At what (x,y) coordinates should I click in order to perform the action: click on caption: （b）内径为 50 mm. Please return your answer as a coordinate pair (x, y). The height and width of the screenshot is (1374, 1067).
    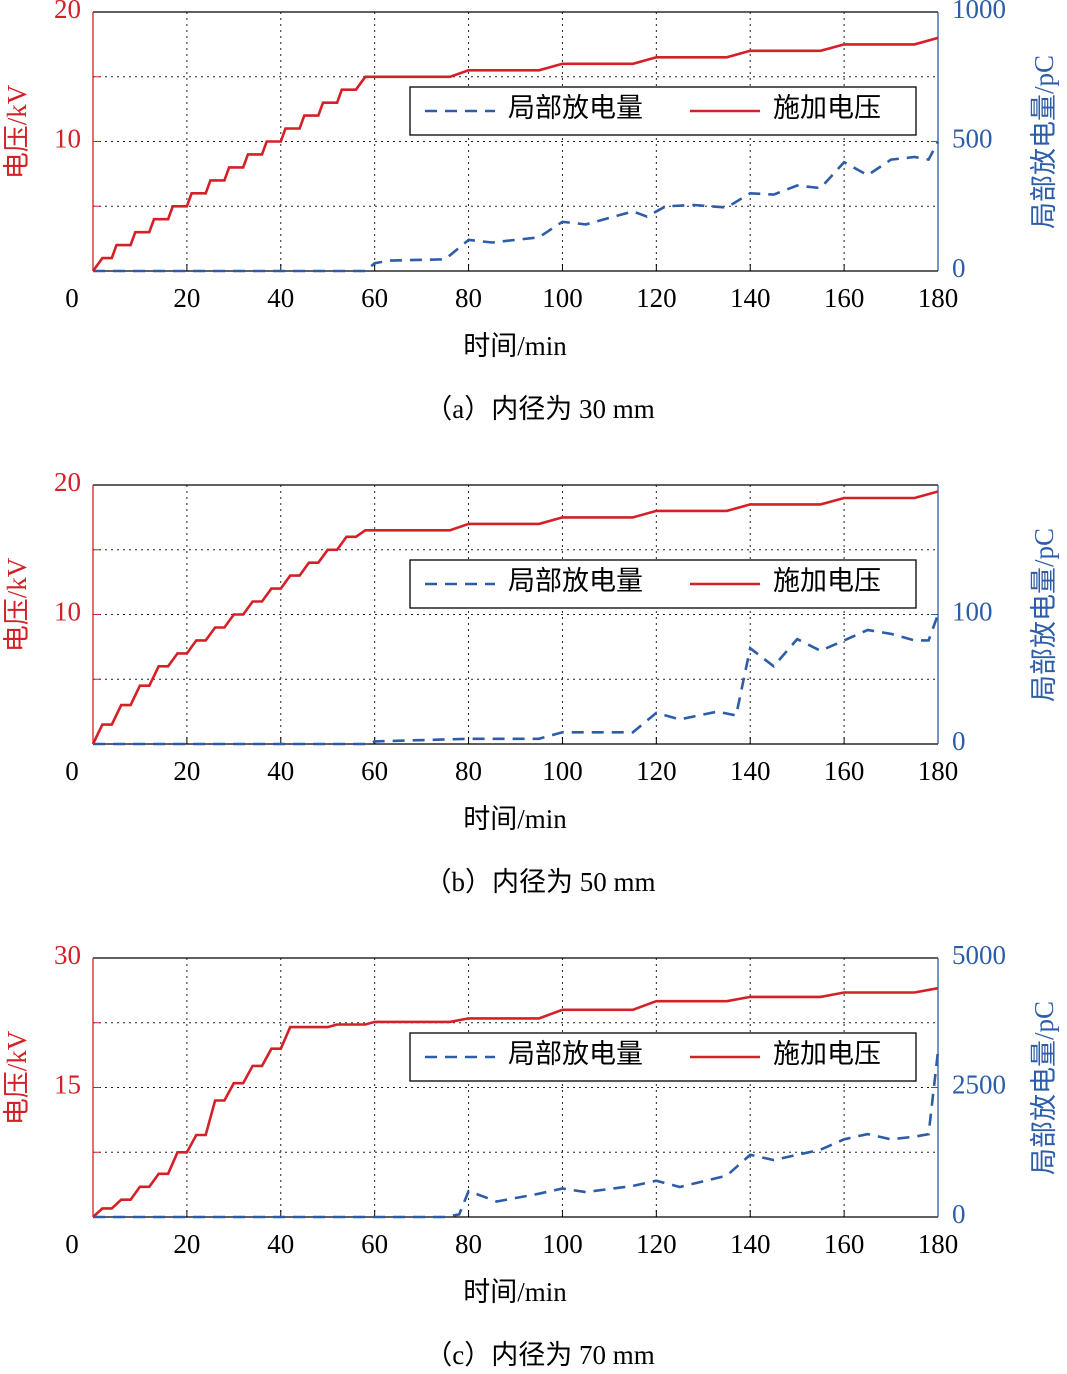
    Looking at the image, I should click on (539, 882).